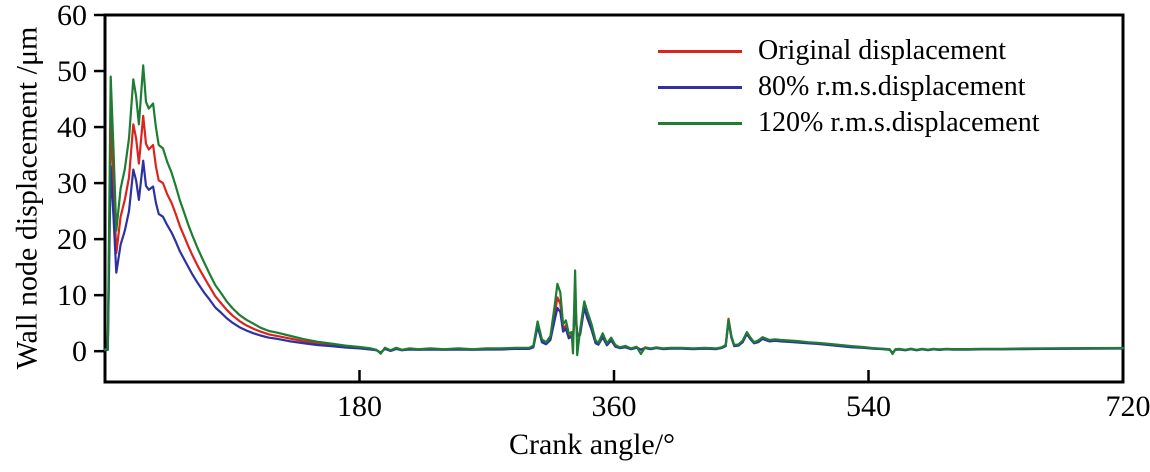 This screenshot has height=472, width=1150. I want to click on legend-label-120-rms-displacement: 120% r.m.s.displacement, so click(899, 122).